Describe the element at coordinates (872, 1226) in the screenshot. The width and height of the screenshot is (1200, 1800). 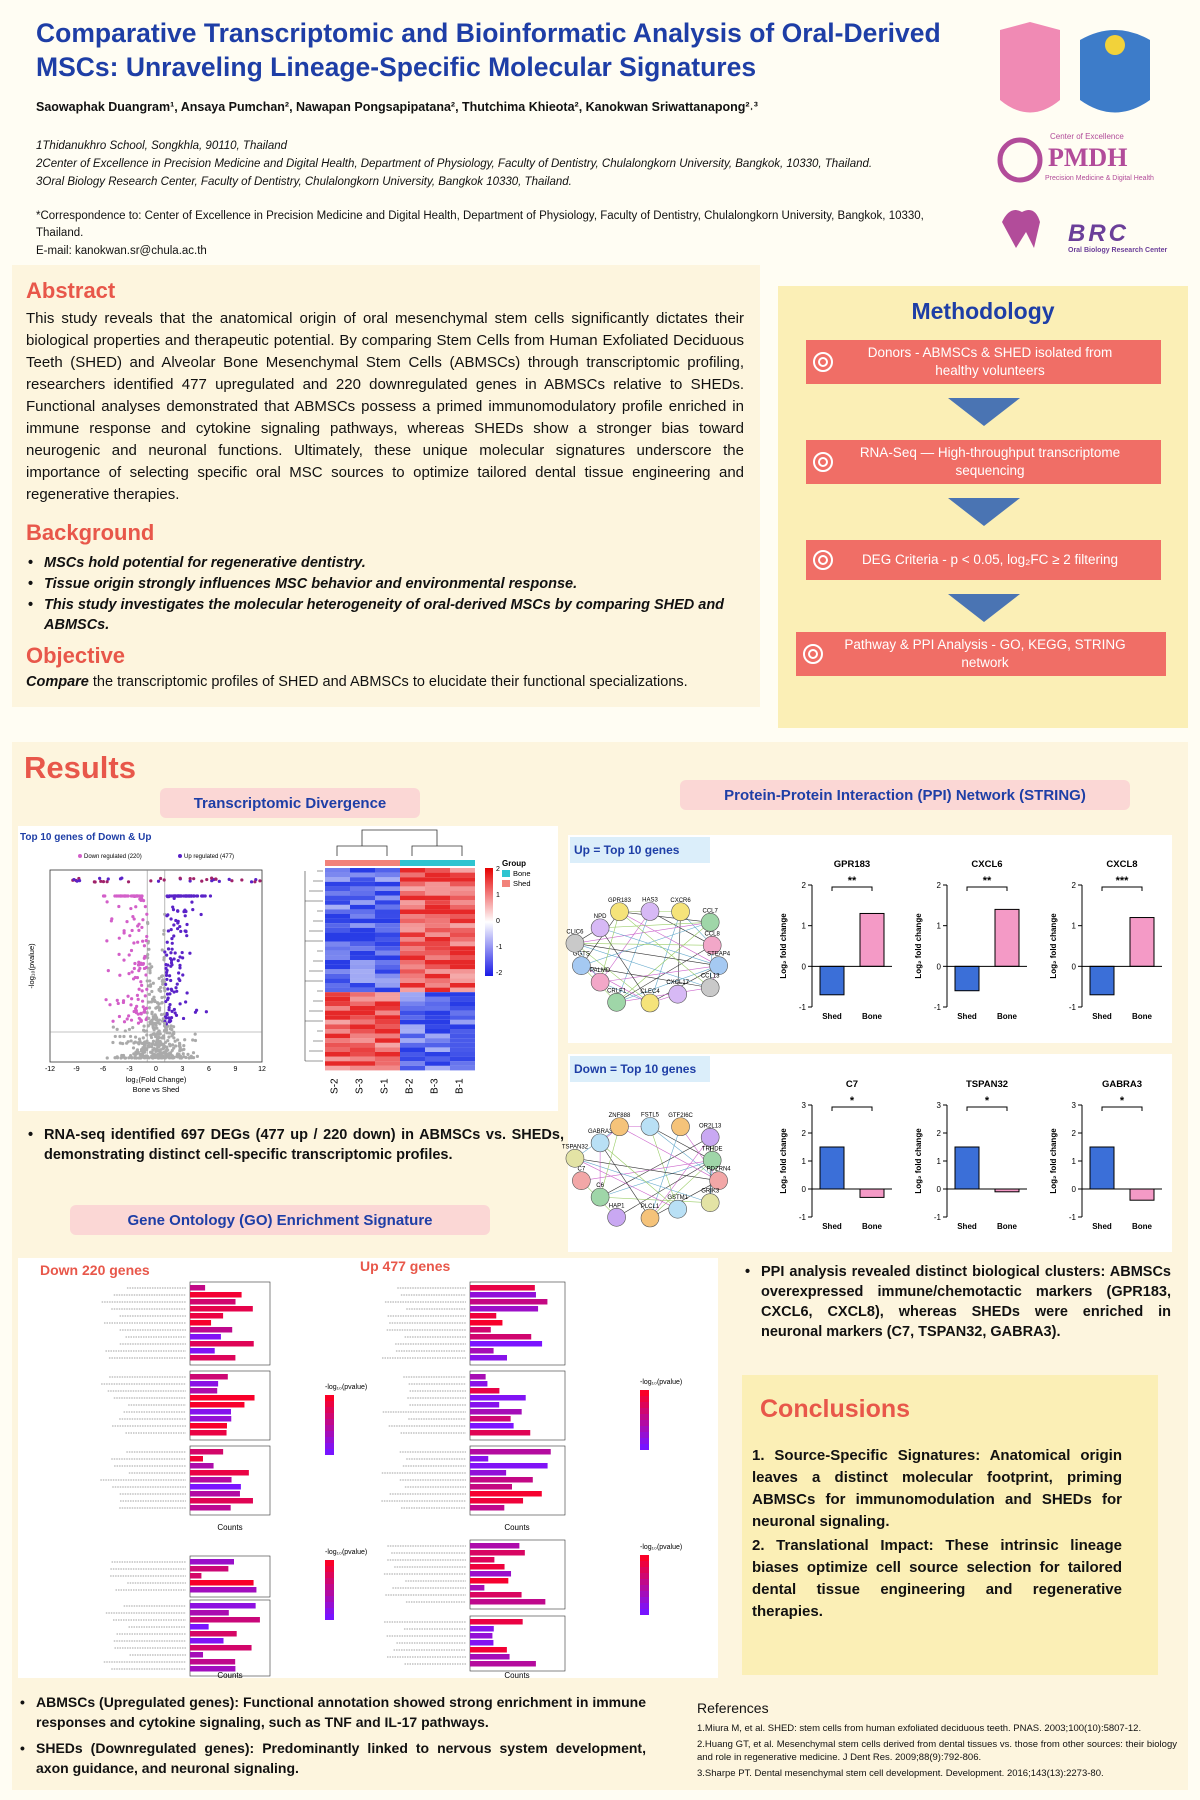
I see `x-tick-label: Bone` at that location.